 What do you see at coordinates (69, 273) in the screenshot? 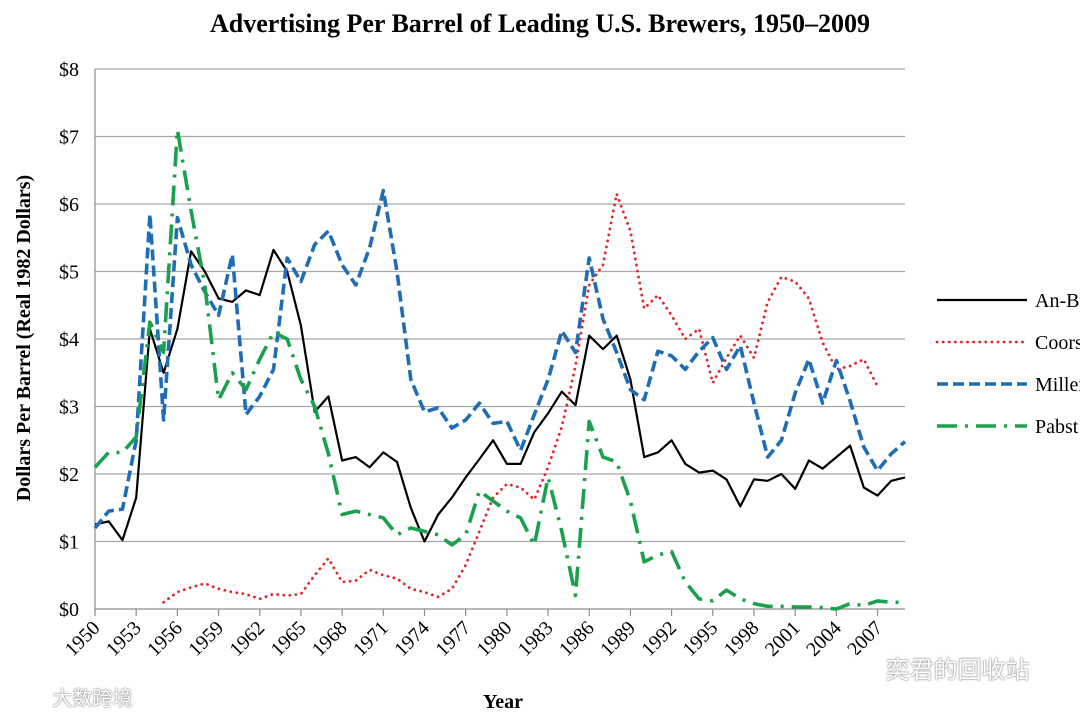
I see `y-tick-label: $5` at bounding box center [69, 273].